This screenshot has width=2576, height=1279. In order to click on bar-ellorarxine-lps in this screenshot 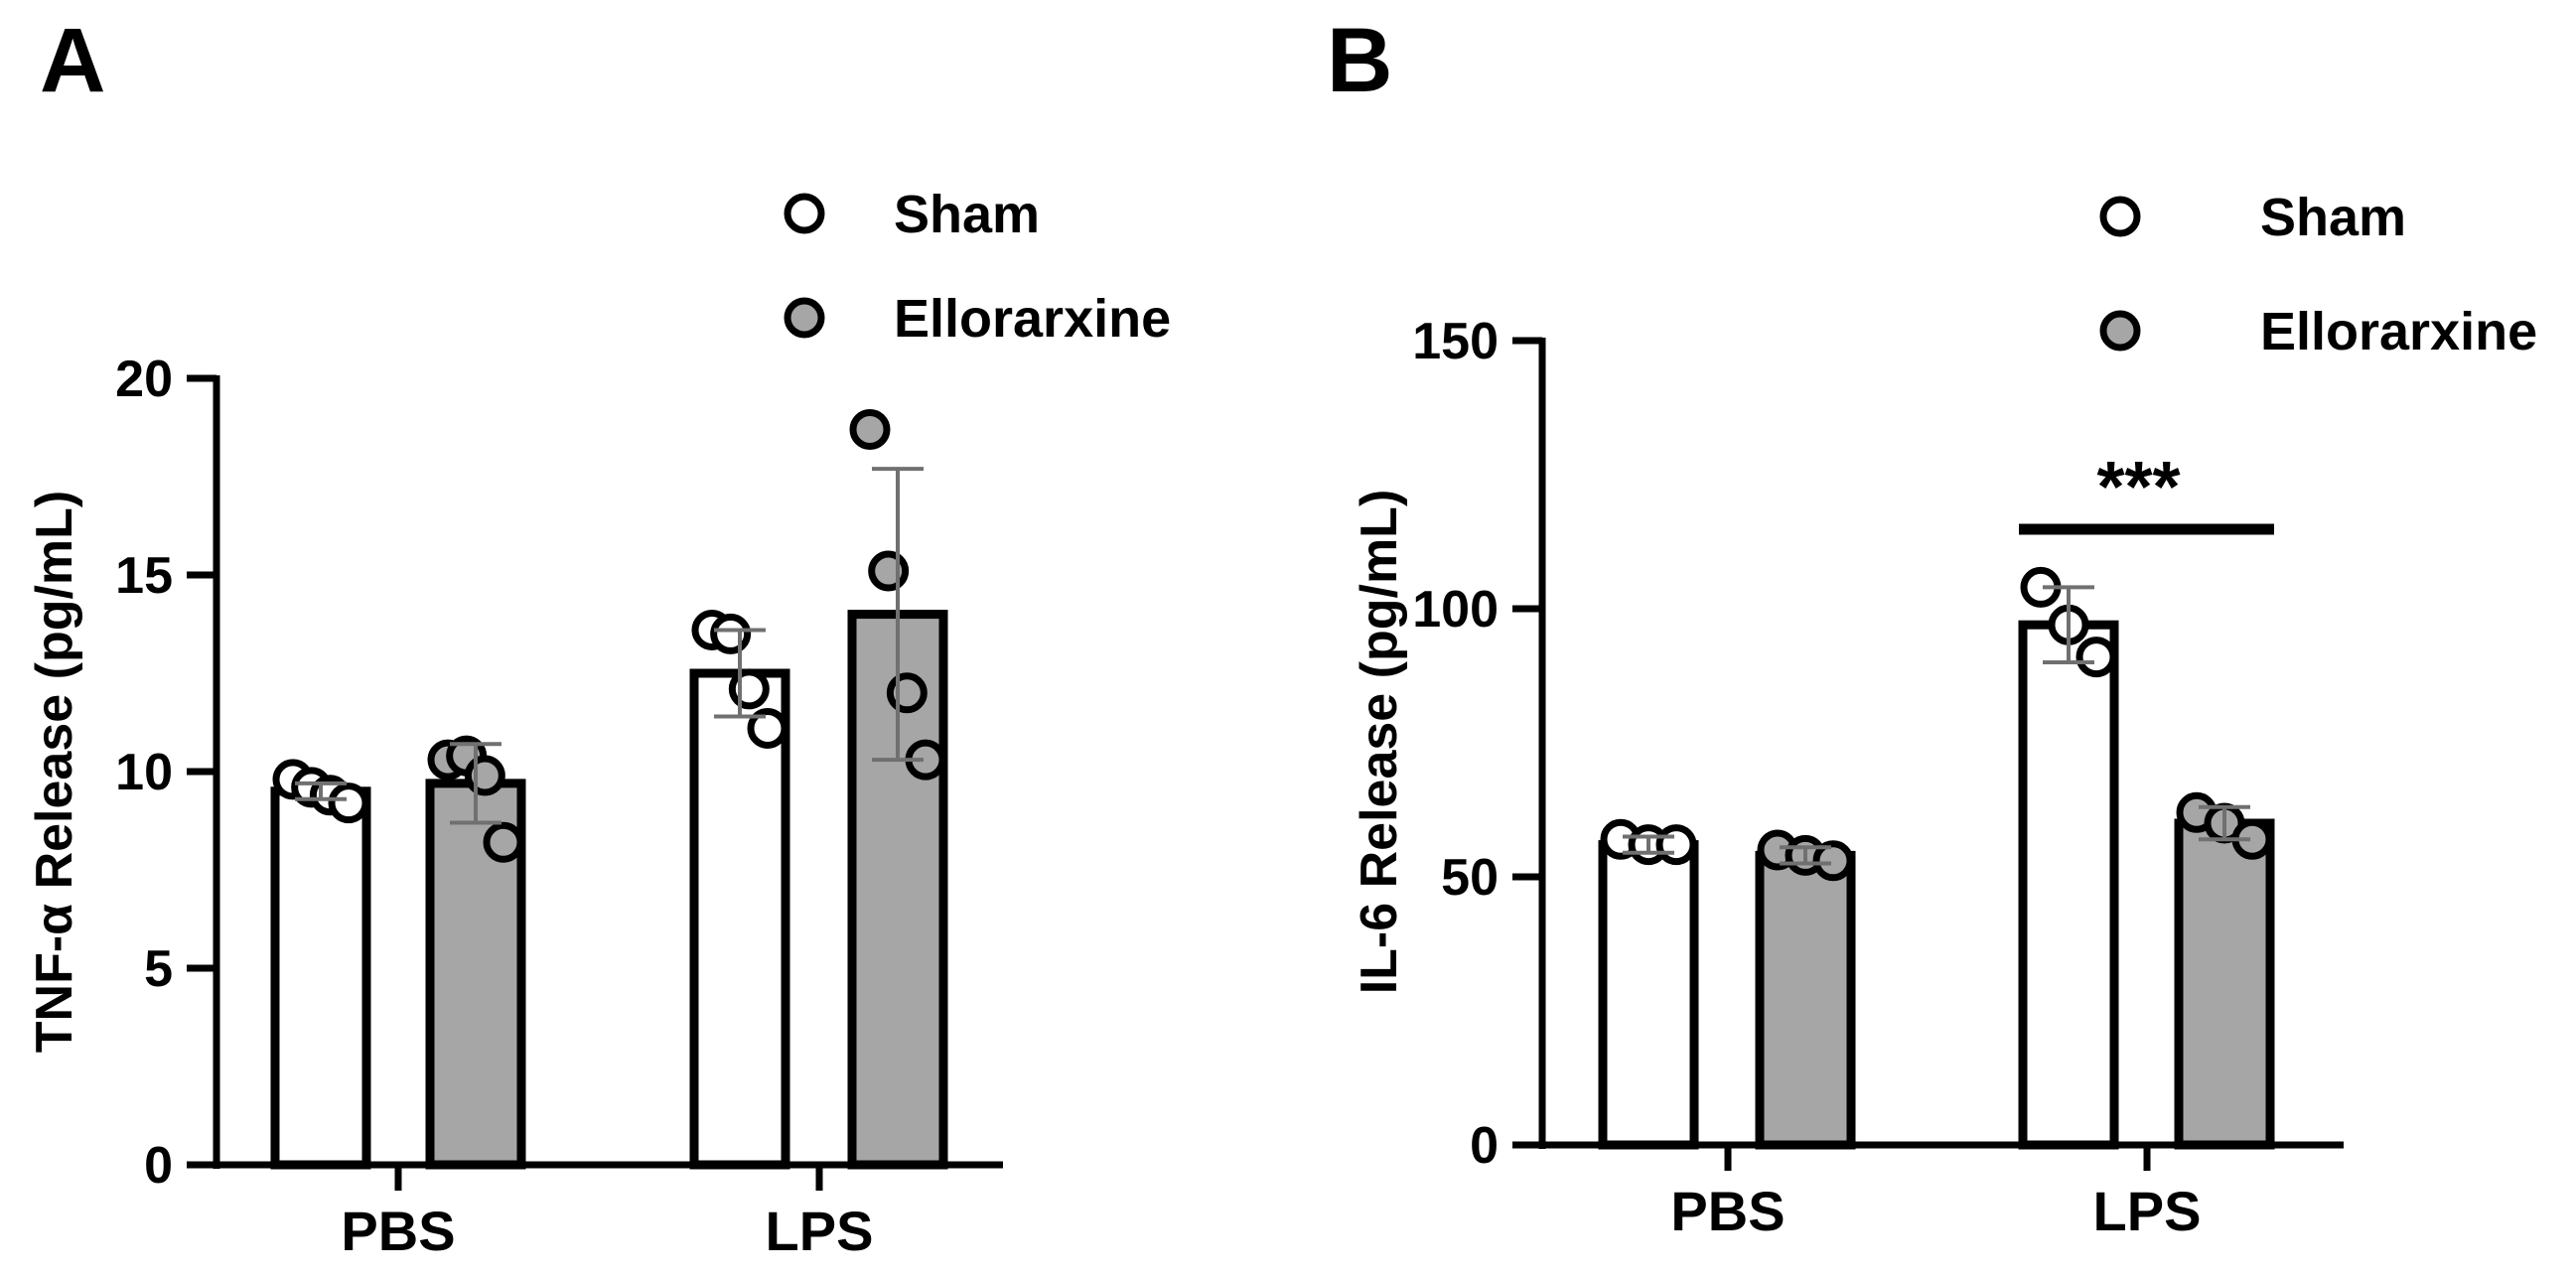, I will do `click(2225, 984)`.